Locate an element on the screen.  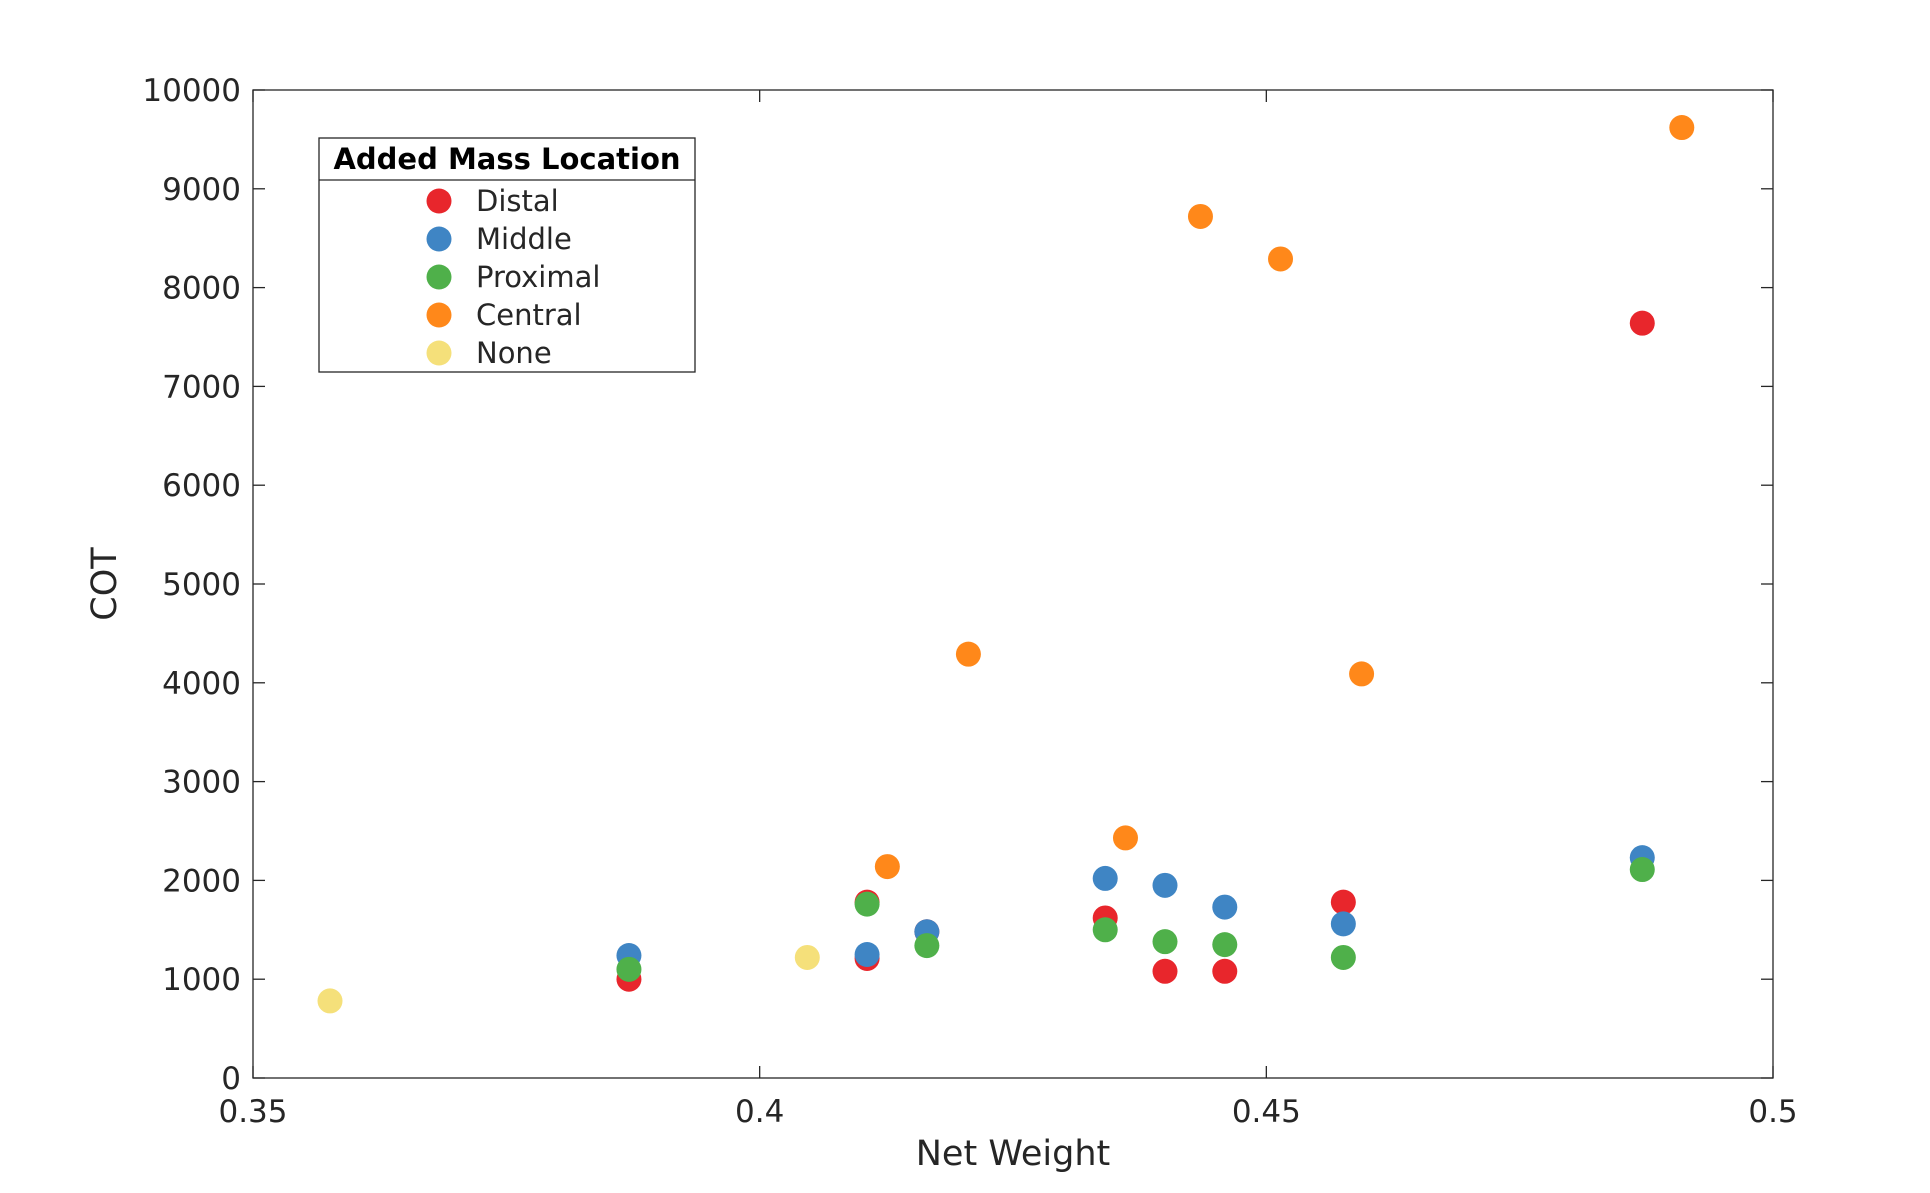
y-tick-label: 4000 is located at coordinates (201, 684).